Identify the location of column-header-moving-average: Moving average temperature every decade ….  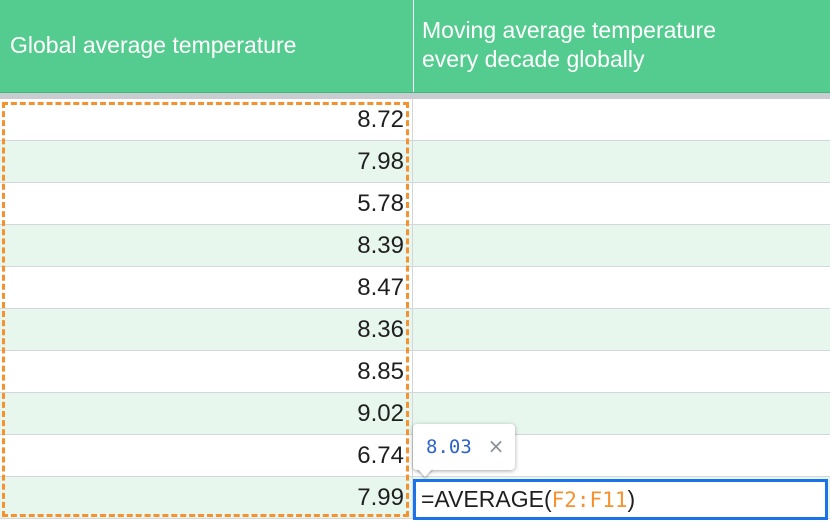
(621, 46).